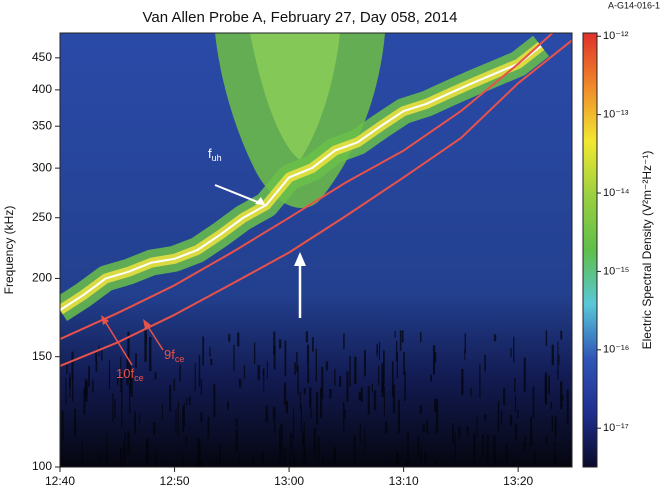  What do you see at coordinates (634, 5) in the screenshot?
I see `figure-id: A-G14-016-1` at bounding box center [634, 5].